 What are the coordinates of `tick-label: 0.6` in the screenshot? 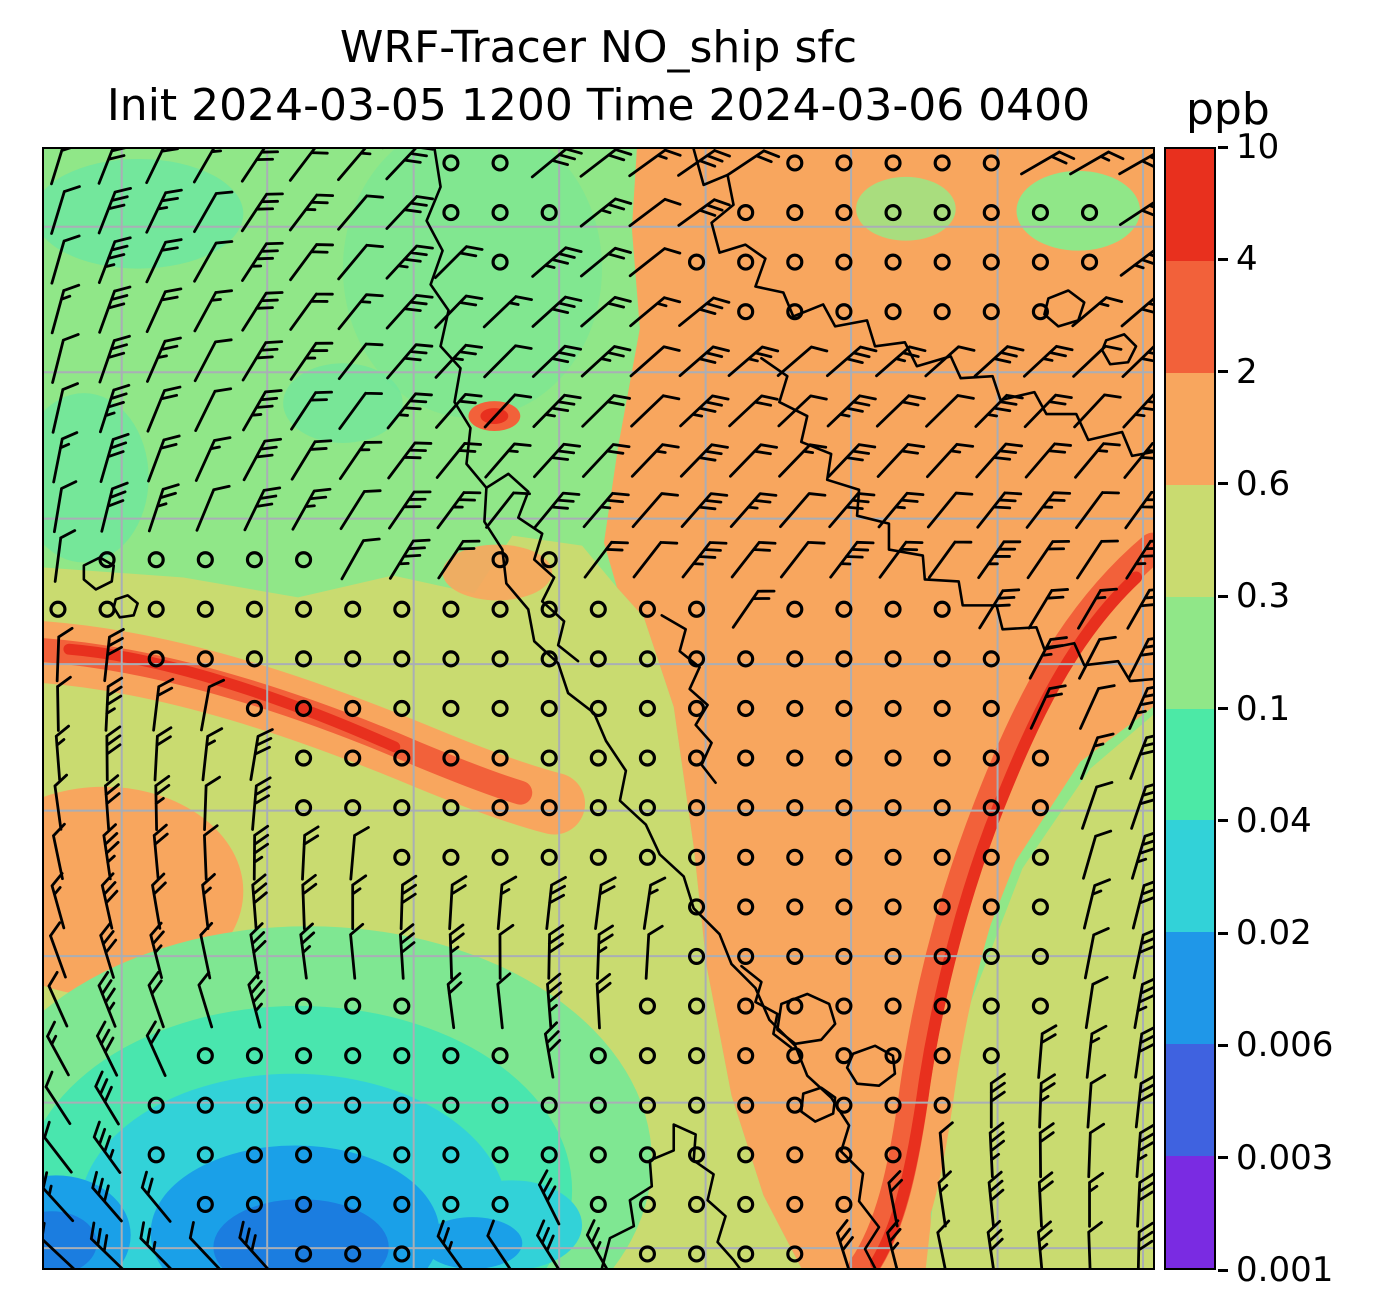 It's located at (1263, 483).